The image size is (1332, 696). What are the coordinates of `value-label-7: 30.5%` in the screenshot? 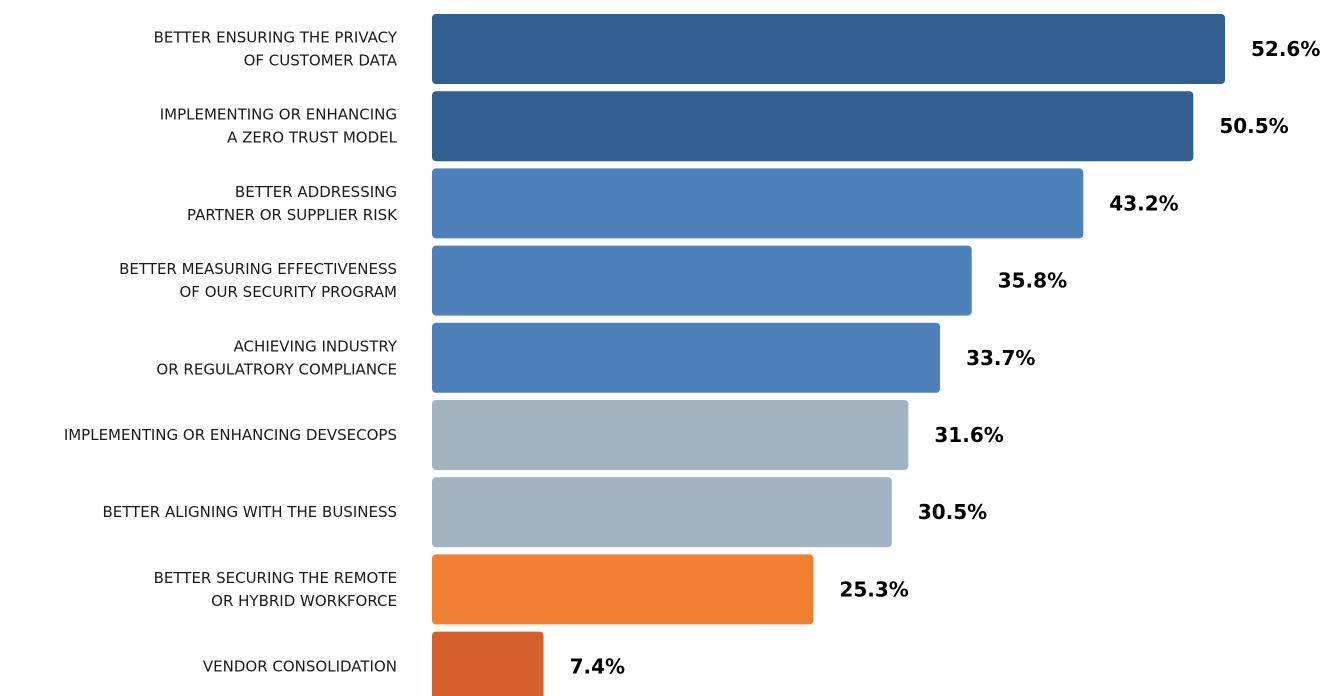 It's located at (952, 512).